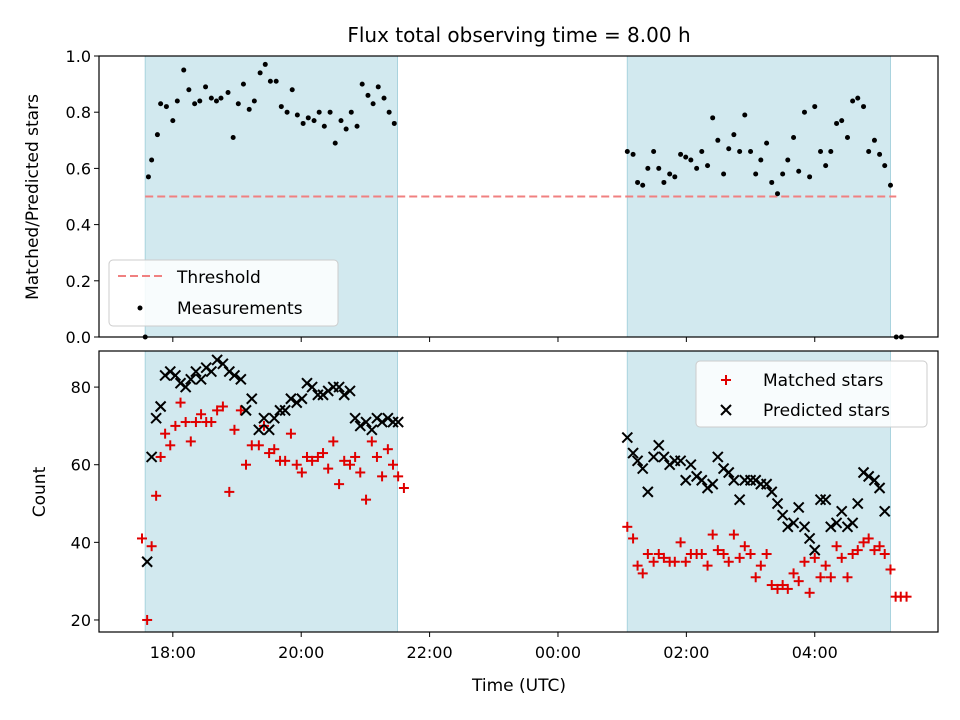  Describe the element at coordinates (218, 278) in the screenshot. I see `threshold-legend-label: Threshold` at that location.